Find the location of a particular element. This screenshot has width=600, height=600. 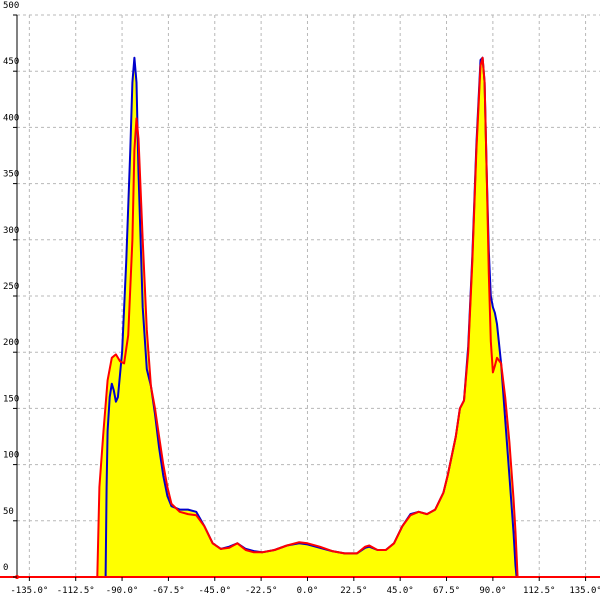

y-tick-label-7: 350 is located at coordinates (11, 175).